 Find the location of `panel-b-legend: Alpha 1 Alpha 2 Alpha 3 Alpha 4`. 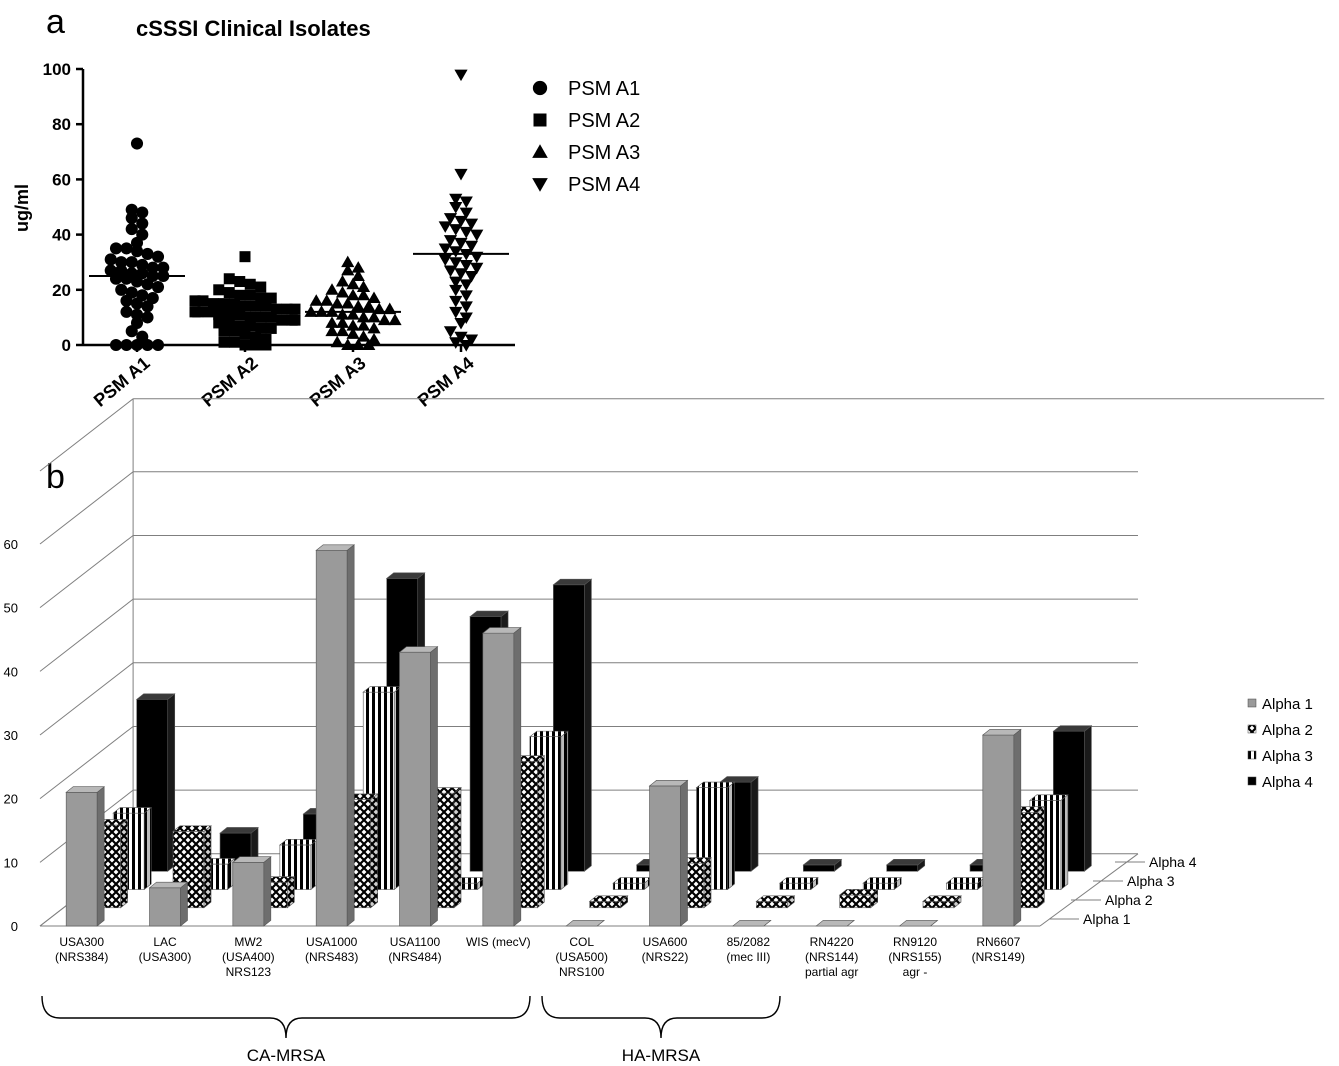

panel-b-legend: Alpha 1 Alpha 2 Alpha 3 Alpha 4 is located at coordinates (1280, 743).